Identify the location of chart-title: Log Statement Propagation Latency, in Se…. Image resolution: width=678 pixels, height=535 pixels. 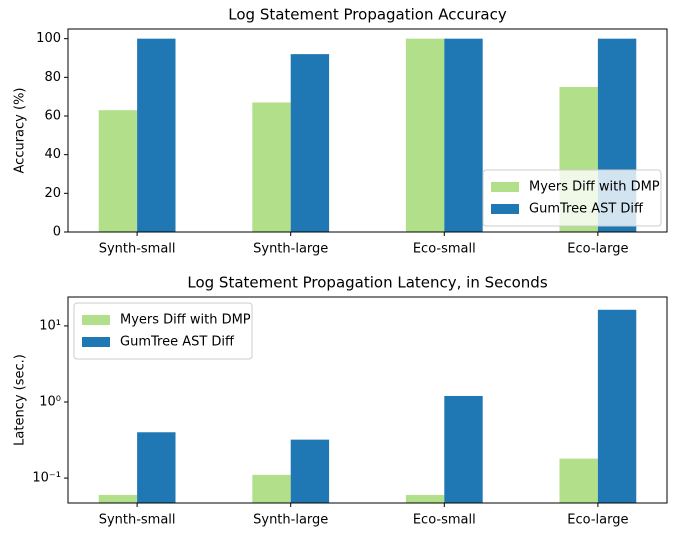
(367, 283).